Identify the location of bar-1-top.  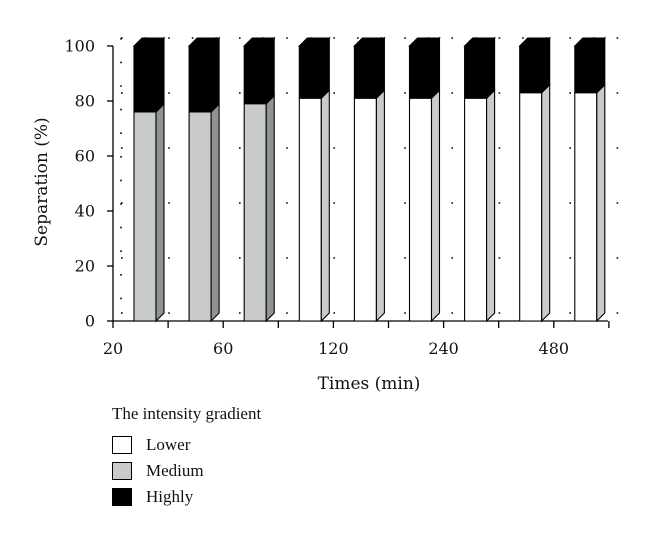
(204, 42).